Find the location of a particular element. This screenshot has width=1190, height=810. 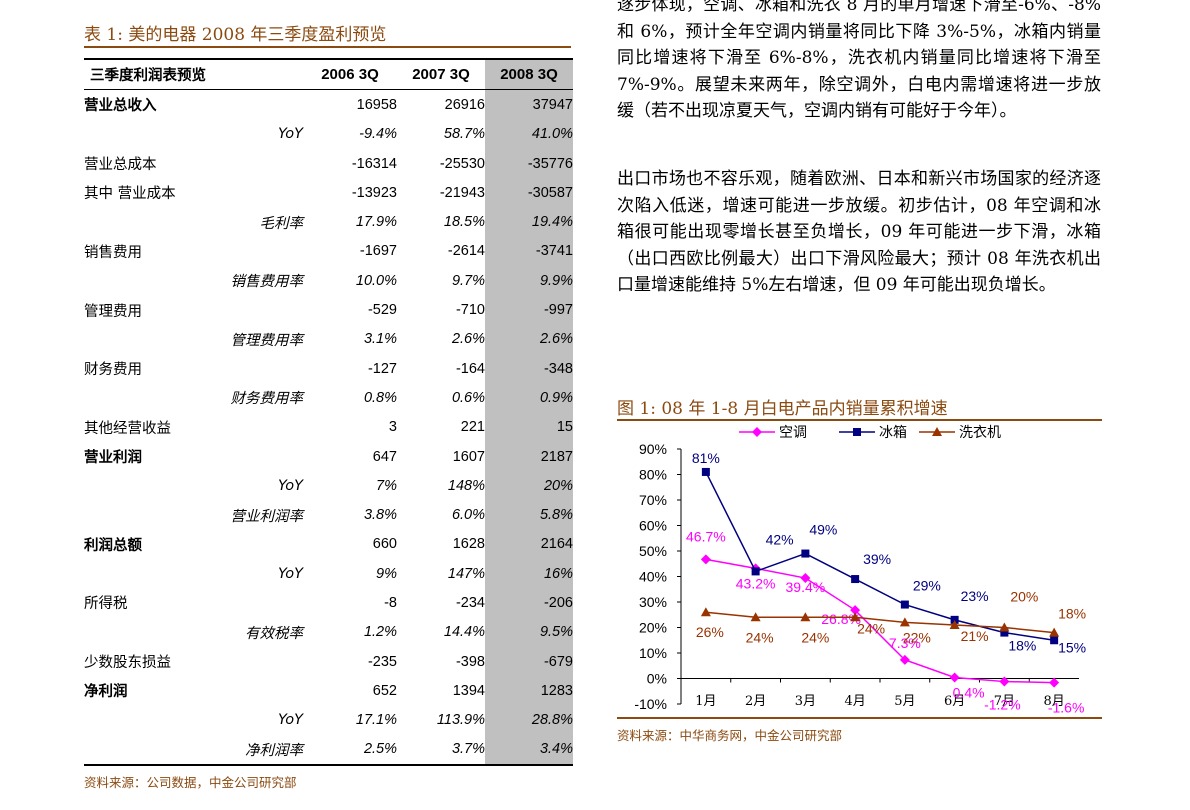

cell-value: -13923 is located at coordinates (374, 192).